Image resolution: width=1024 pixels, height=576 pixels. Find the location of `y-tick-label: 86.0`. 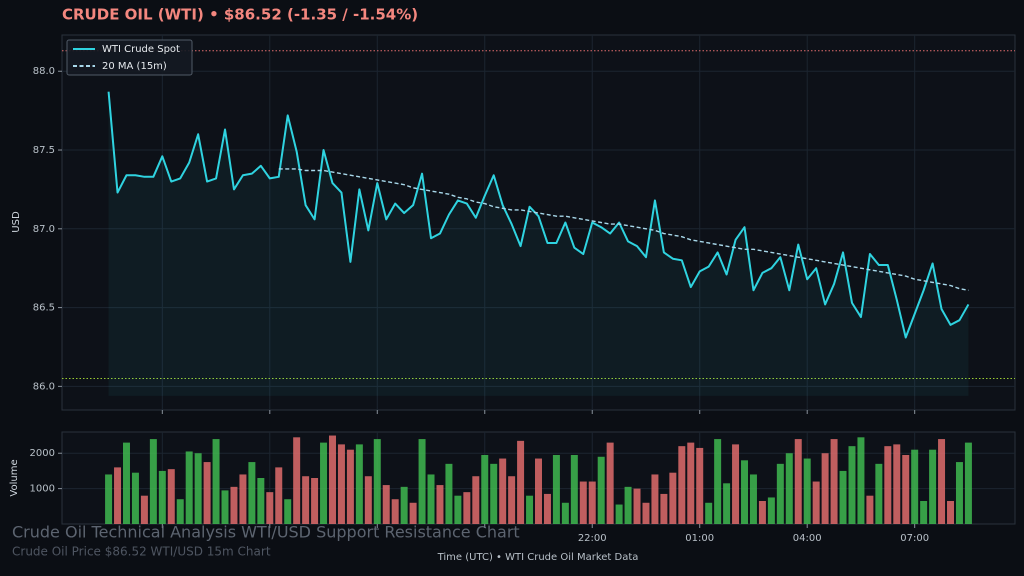

y-tick-label: 86.0 is located at coordinates (44, 386).